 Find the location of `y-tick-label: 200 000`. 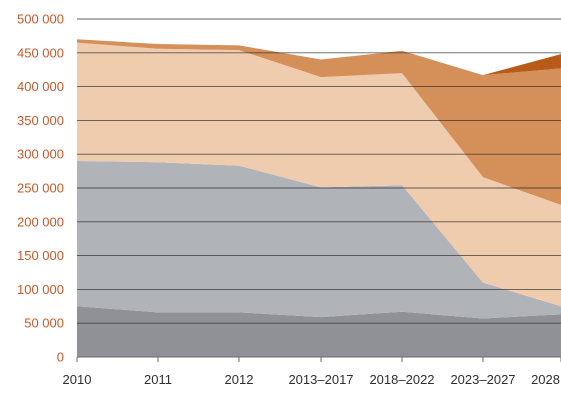

y-tick-label: 200 000 is located at coordinates (40, 221).